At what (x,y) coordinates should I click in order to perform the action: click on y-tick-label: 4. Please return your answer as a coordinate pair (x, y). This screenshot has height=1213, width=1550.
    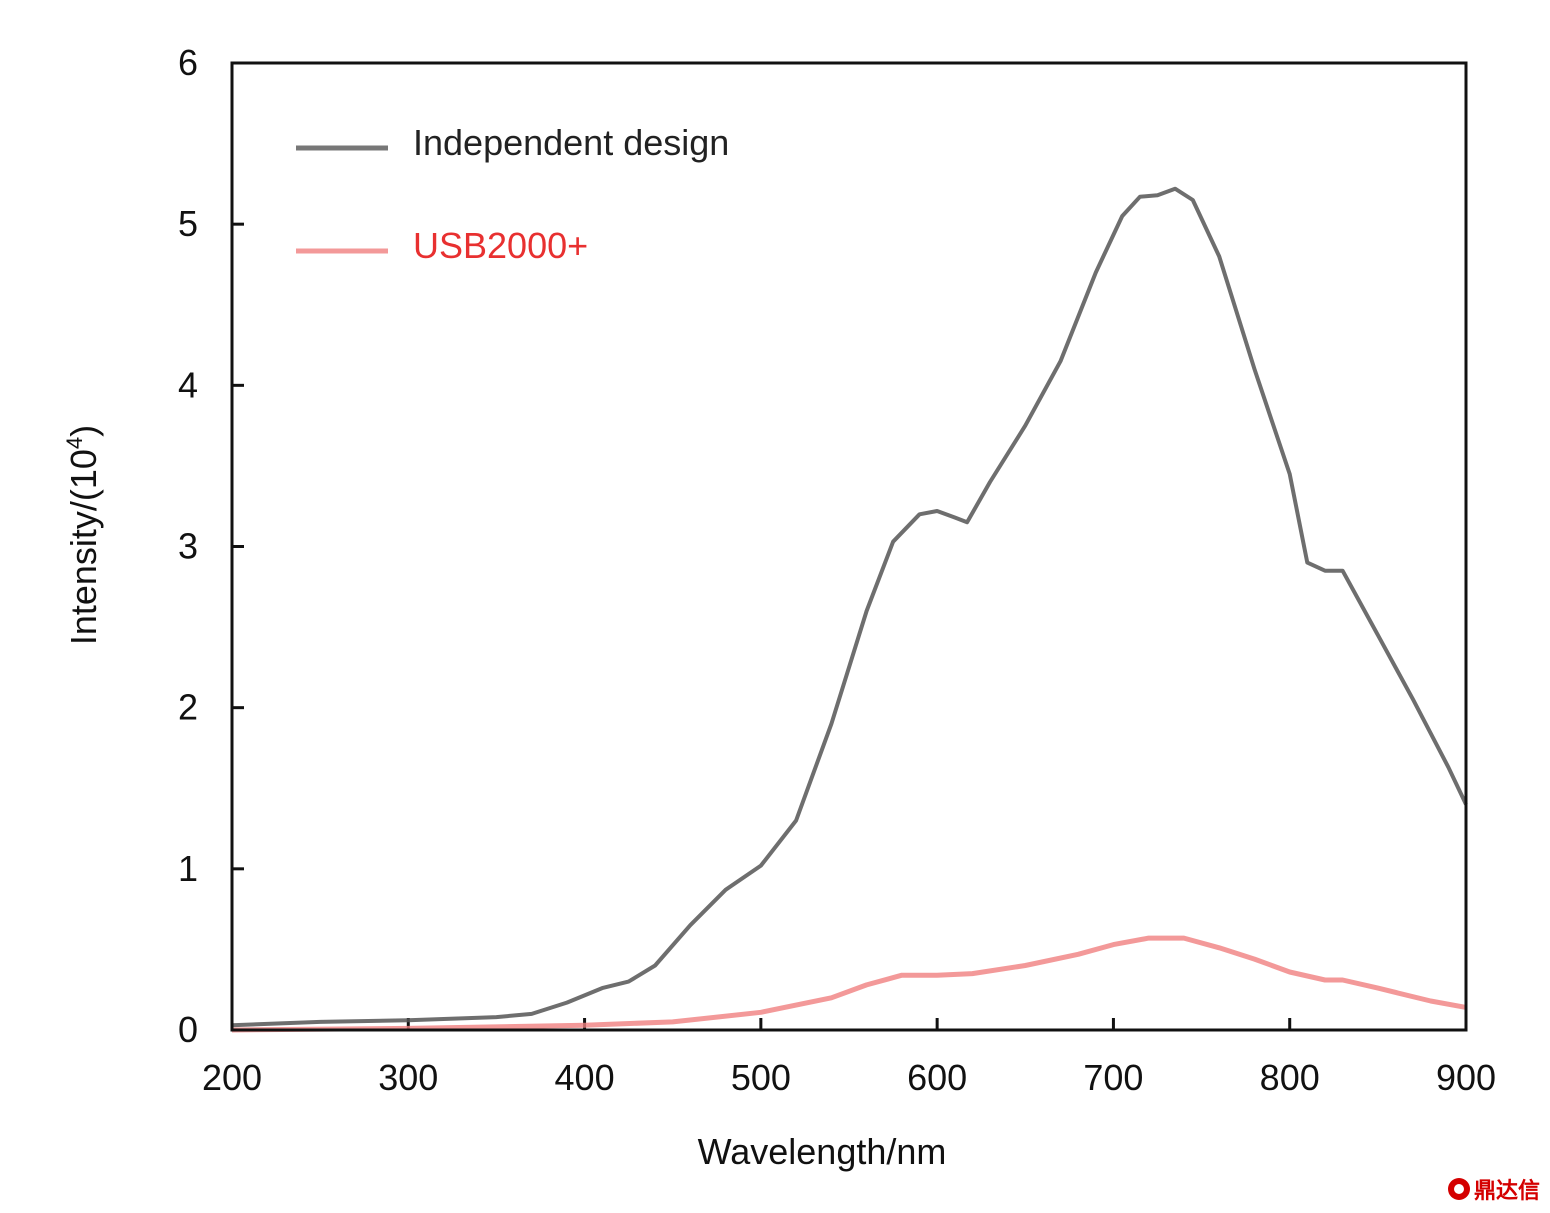
    Looking at the image, I should click on (188, 384).